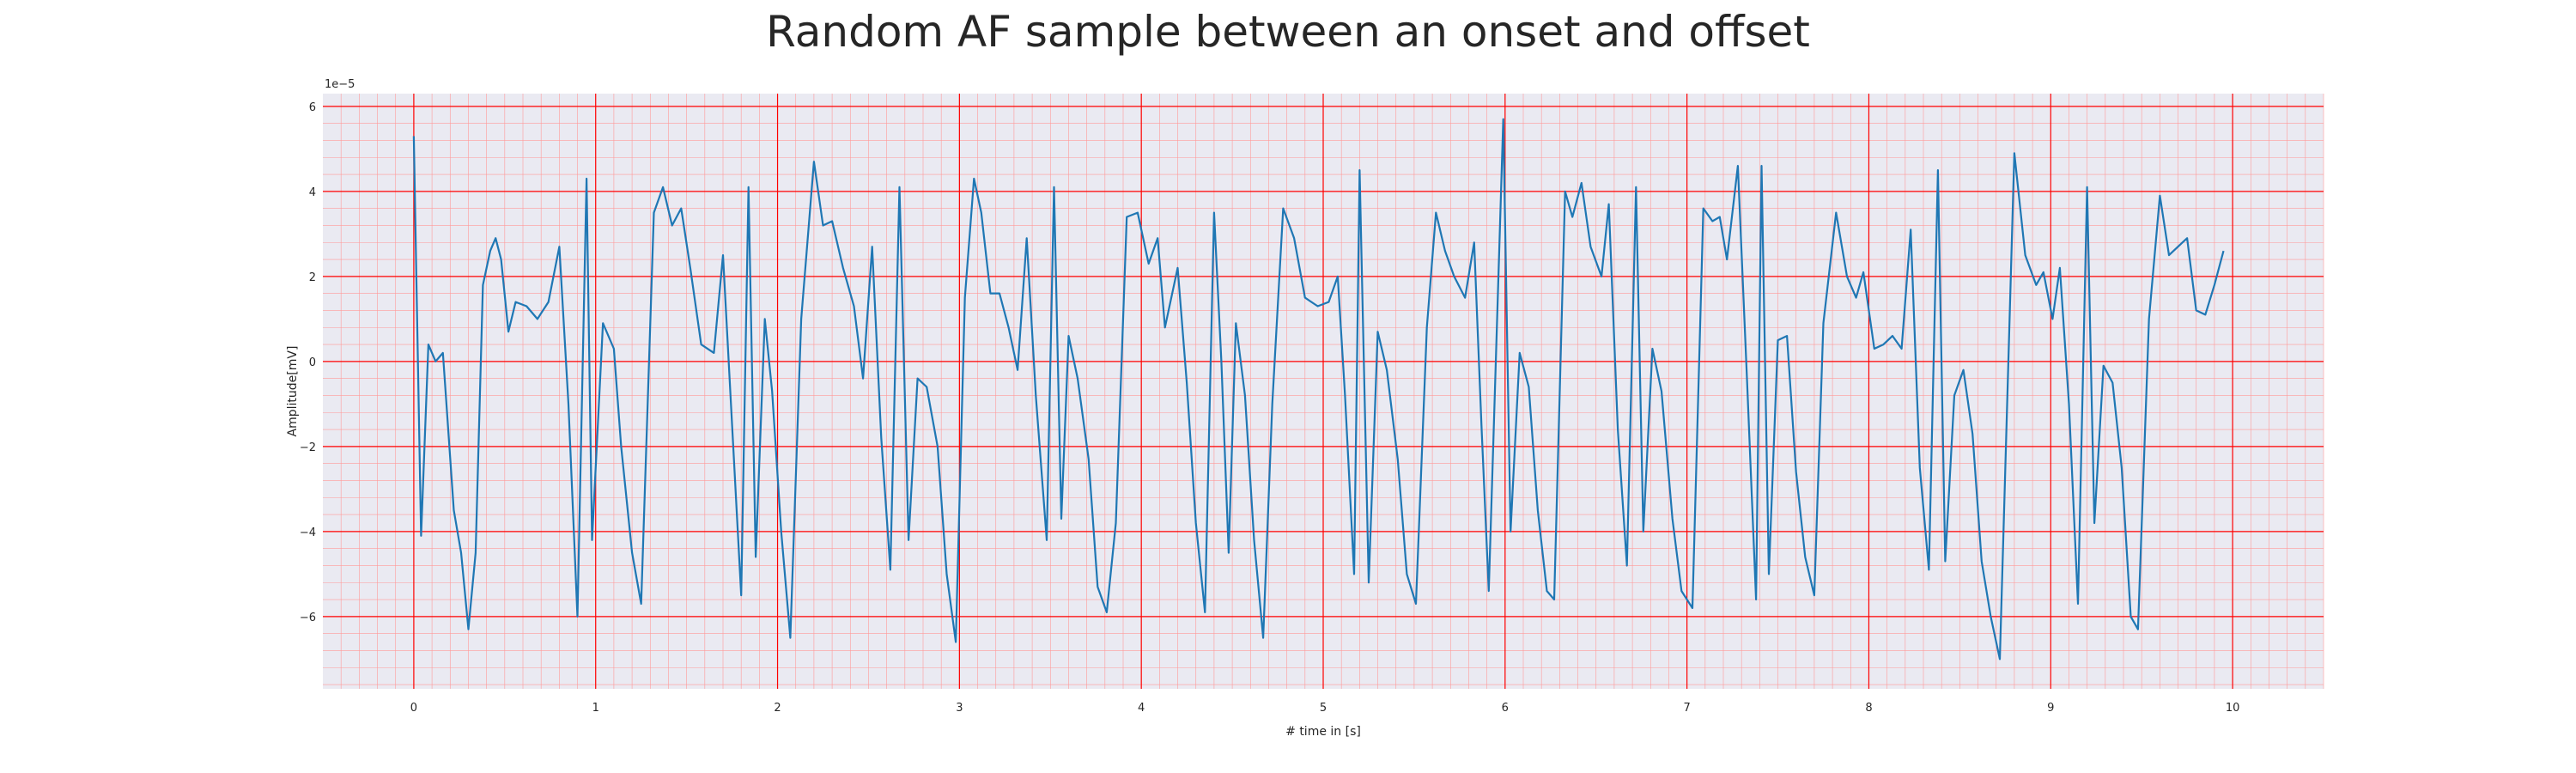 This screenshot has width=2576, height=773. What do you see at coordinates (308, 532) in the screenshot?
I see `y-tick-label: −4` at bounding box center [308, 532].